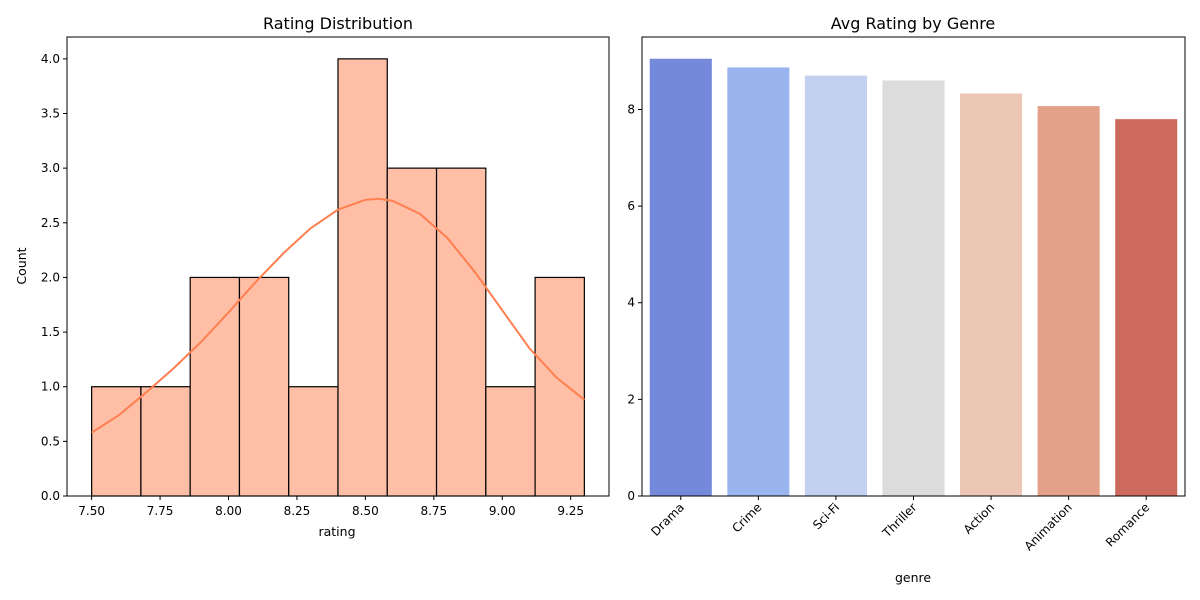  I want to click on x-tick-label: 8.50, so click(365, 511).